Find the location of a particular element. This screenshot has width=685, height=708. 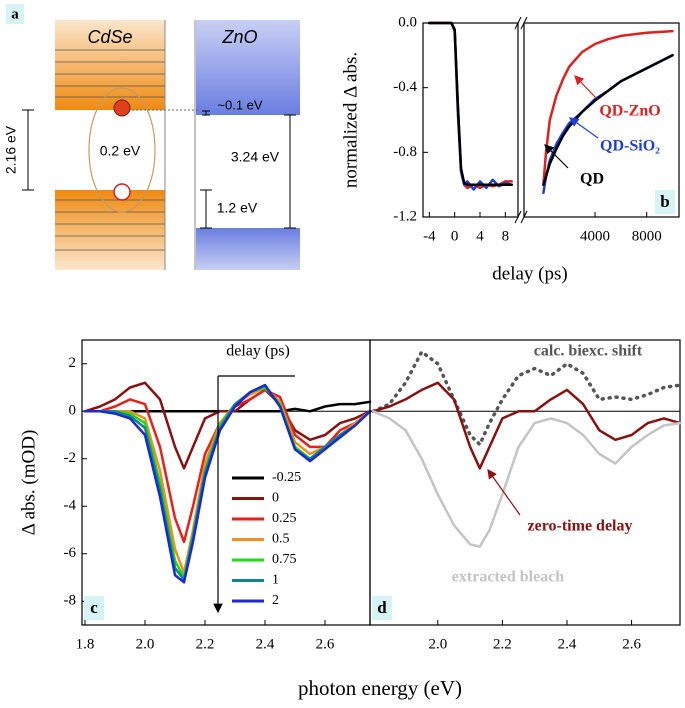

x-tick-label: 8 is located at coordinates (506, 236).